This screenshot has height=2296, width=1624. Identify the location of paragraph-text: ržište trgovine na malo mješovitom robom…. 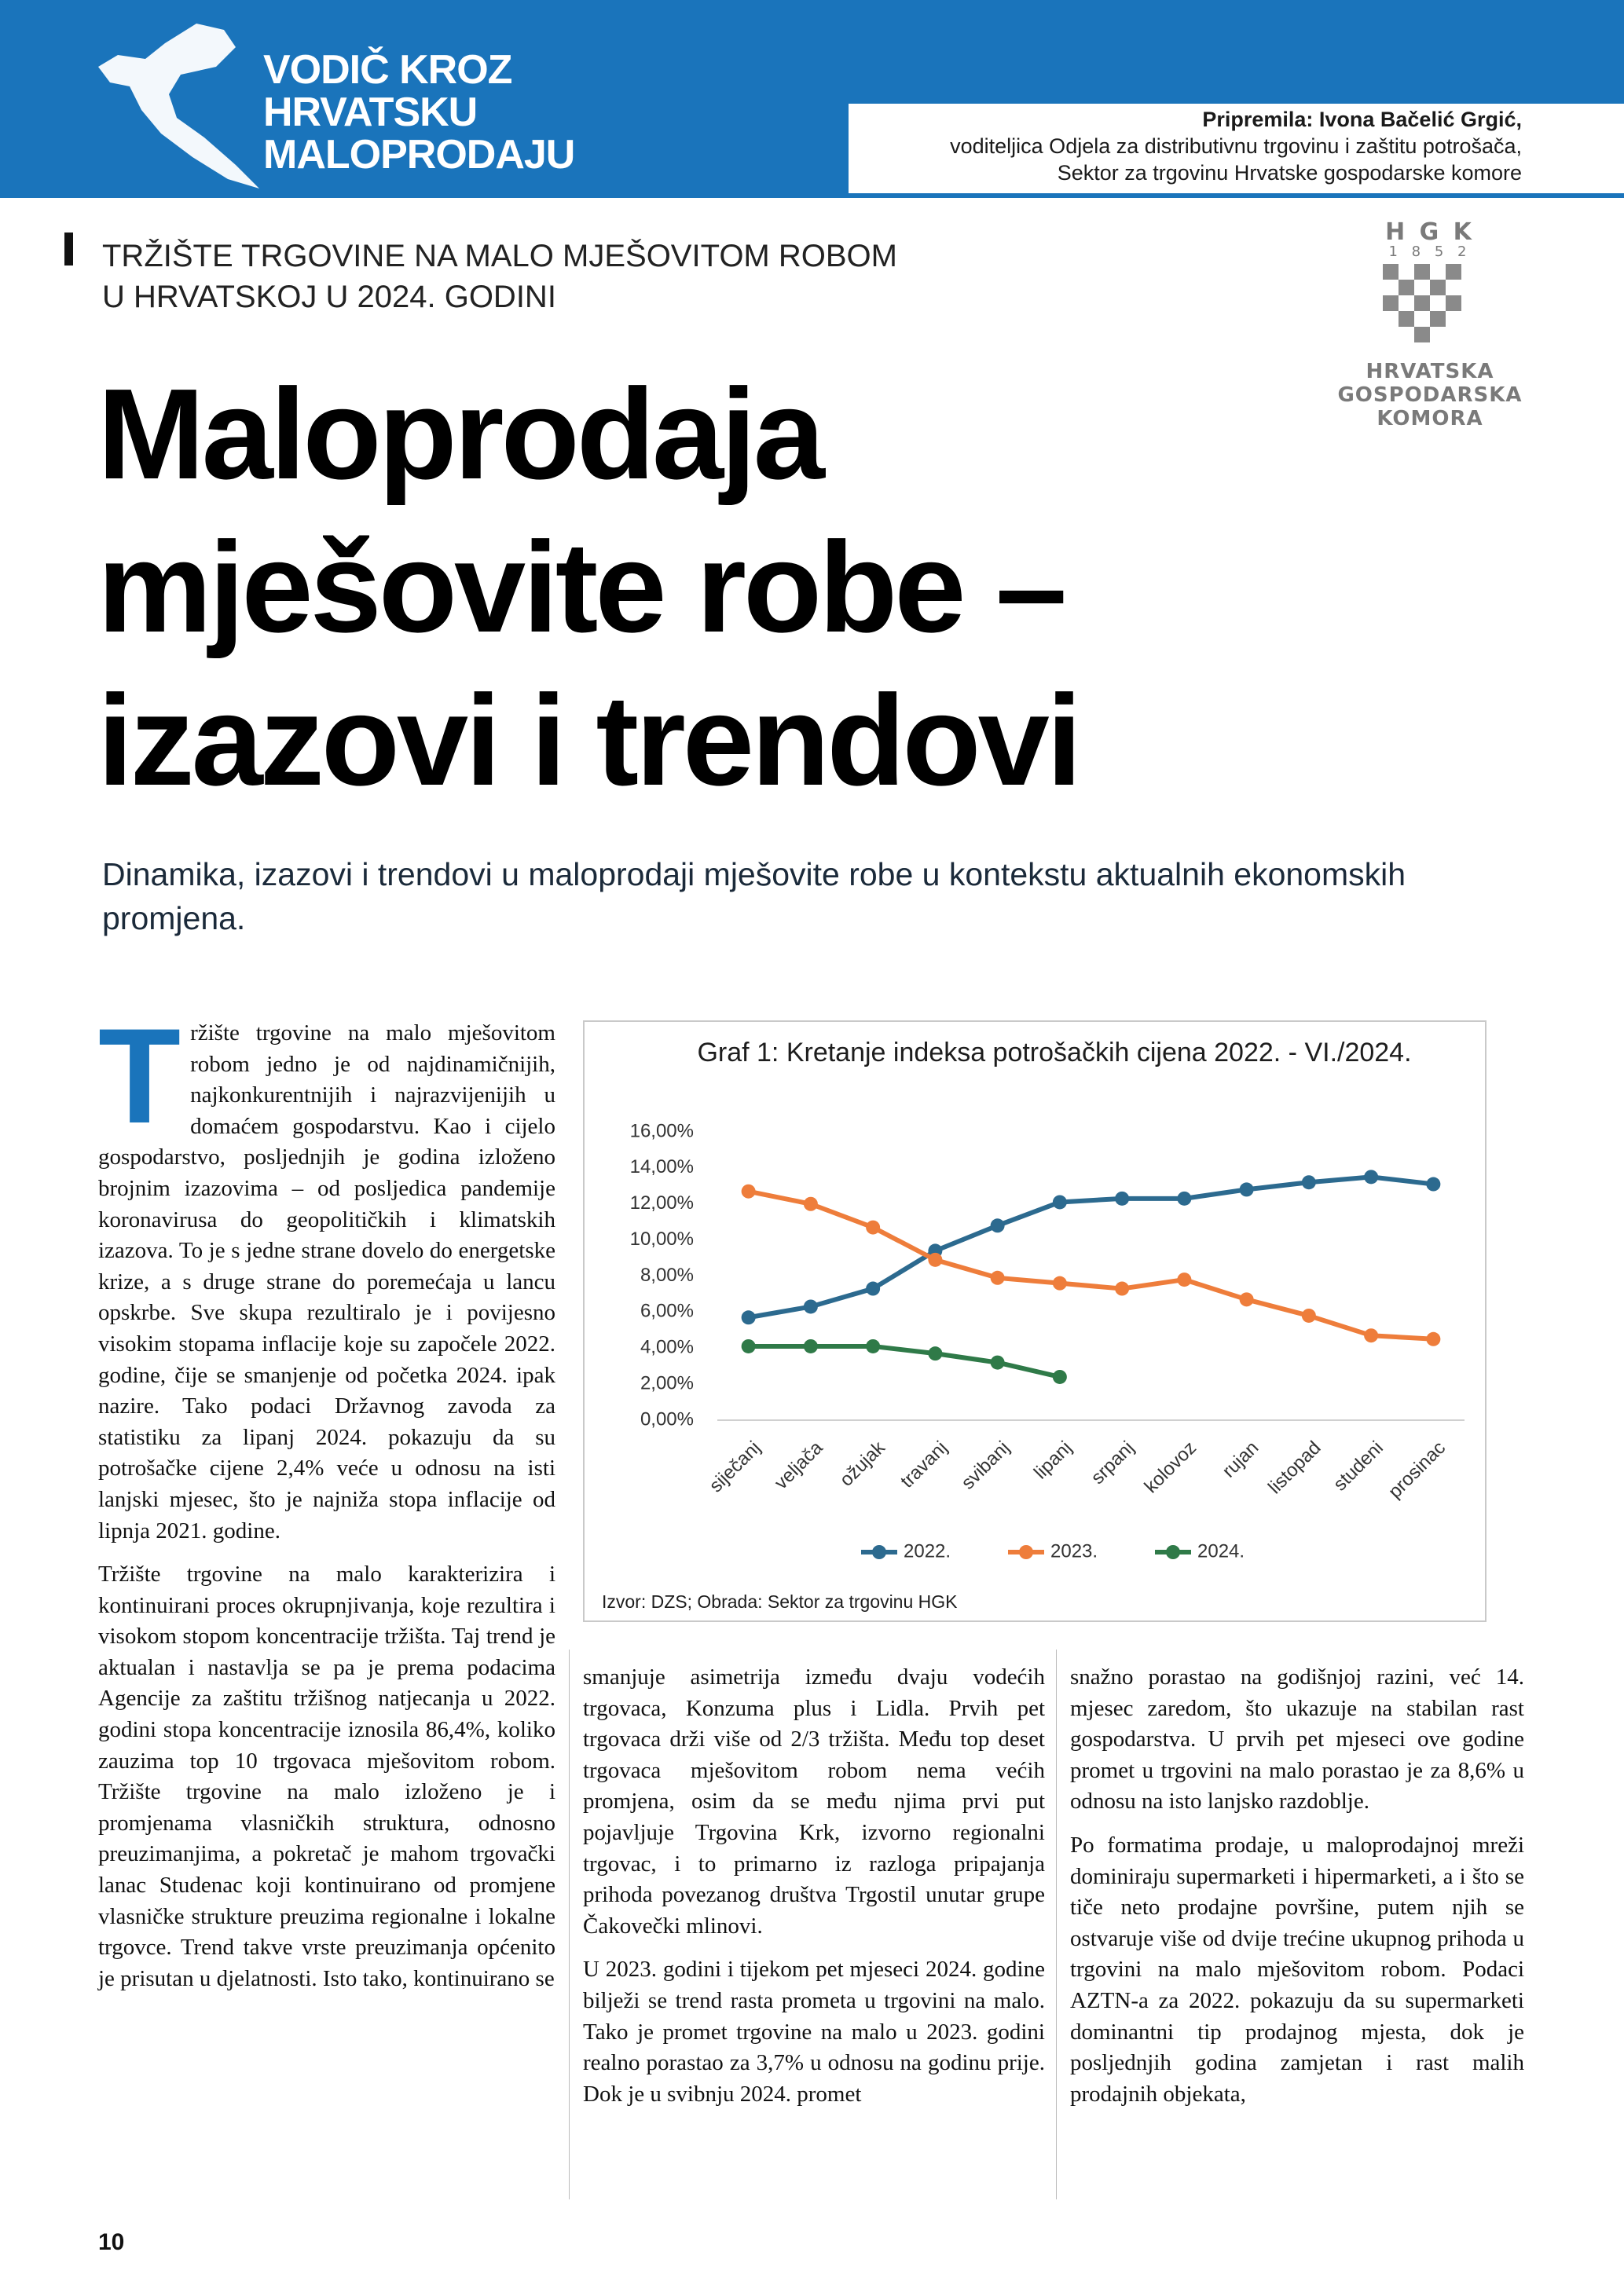
(327, 1281).